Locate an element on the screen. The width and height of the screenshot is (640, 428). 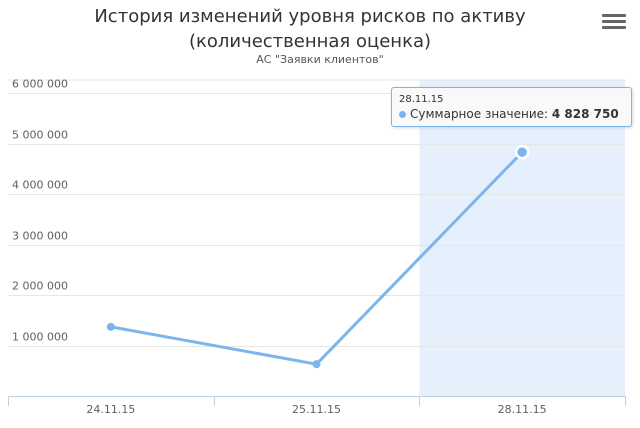
chart-subtitle: АС "Заявки клиентов" is located at coordinates (320, 59).